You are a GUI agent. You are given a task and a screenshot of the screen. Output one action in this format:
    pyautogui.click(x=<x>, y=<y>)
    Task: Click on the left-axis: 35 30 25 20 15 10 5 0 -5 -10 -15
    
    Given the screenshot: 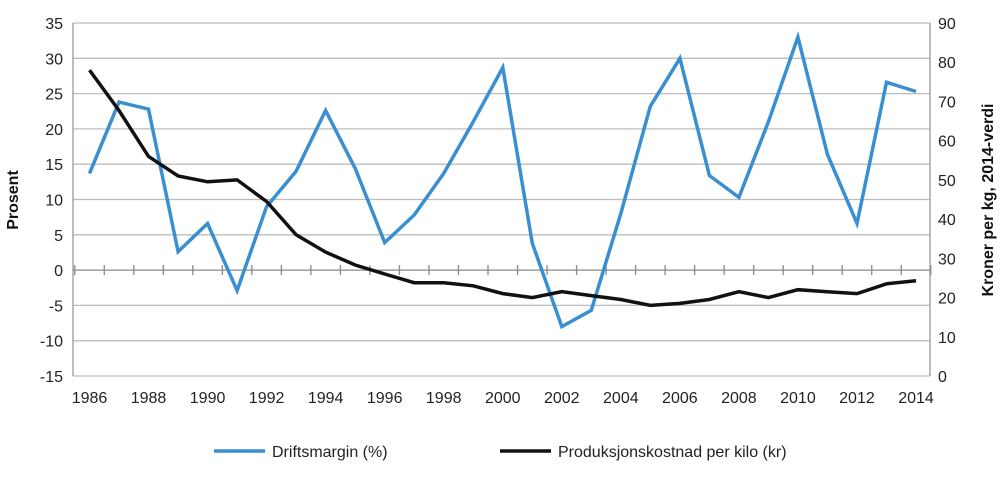 What is the action you would take?
    pyautogui.click(x=51, y=201)
    